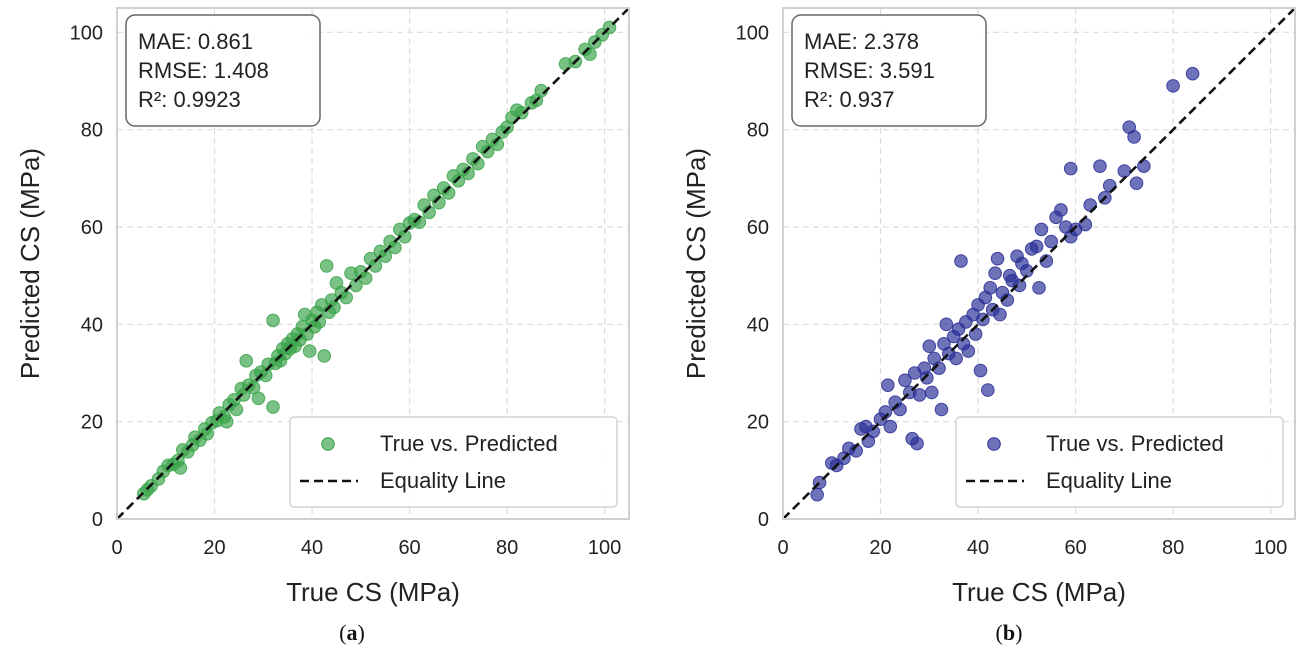  I want to click on legend-box, so click(1119, 462).